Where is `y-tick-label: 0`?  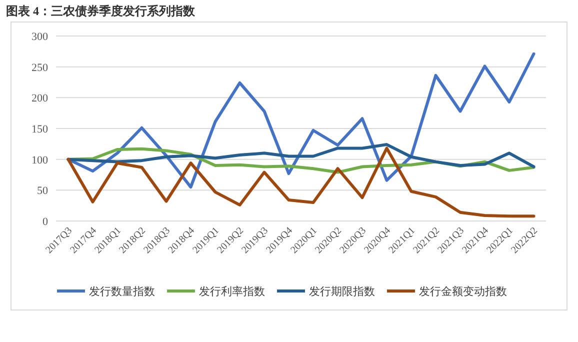
y-tick-label: 0 is located at coordinates (45, 222).